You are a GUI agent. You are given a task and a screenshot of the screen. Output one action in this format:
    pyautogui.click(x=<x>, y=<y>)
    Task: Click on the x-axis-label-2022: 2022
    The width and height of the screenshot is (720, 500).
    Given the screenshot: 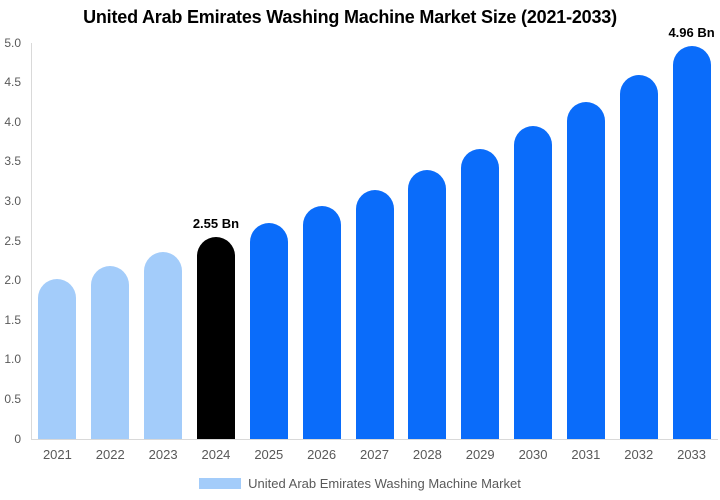 What is the action you would take?
    pyautogui.click(x=110, y=454)
    